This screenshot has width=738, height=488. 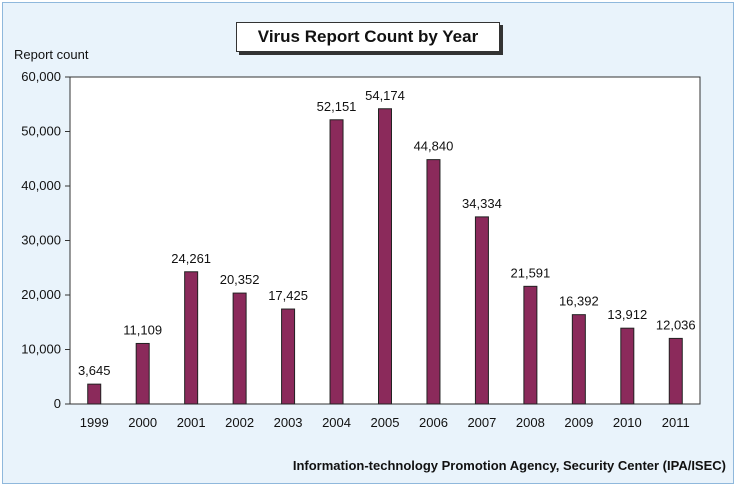 I want to click on bar-2000, so click(x=142, y=373).